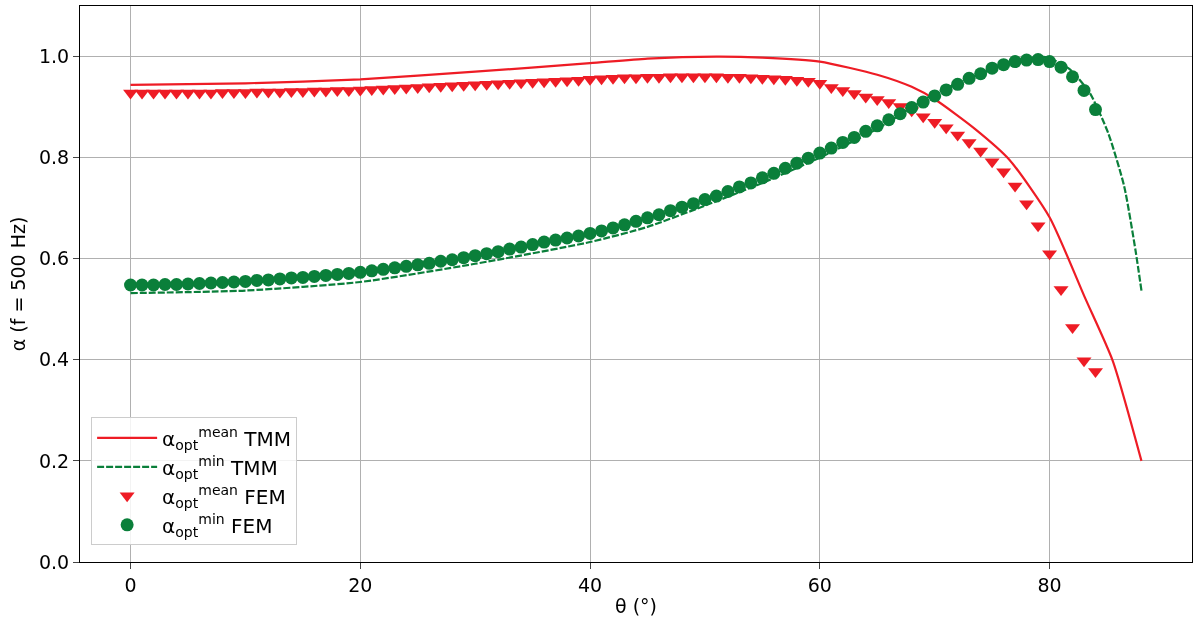 The width and height of the screenshot is (1200, 622). Describe the element at coordinates (17, 284) in the screenshot. I see `y-axis-title: α (f = 500 Hz)` at that location.